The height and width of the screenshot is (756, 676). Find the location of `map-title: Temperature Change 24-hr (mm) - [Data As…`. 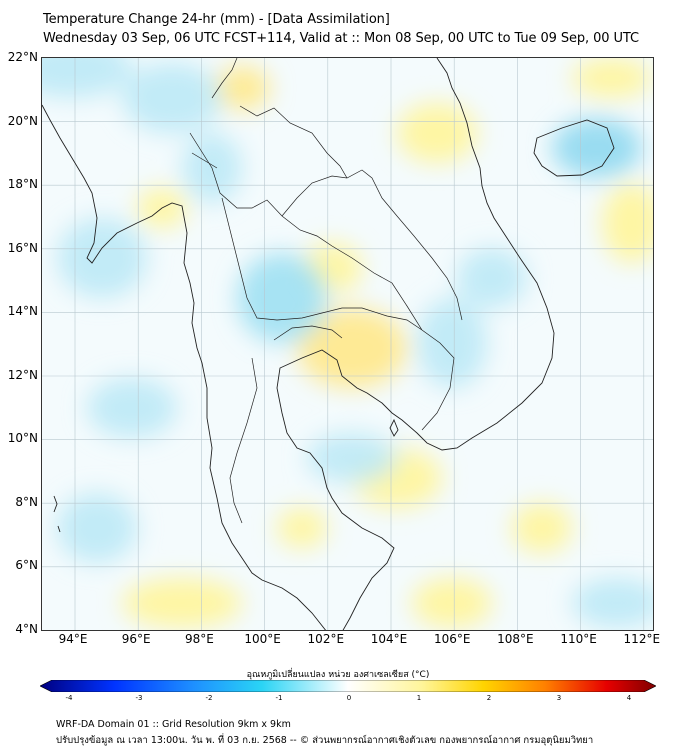

map-title: Temperature Change 24-hr (mm) - [Data As… is located at coordinates (216, 19).